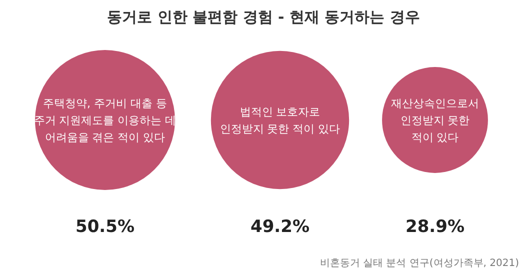 The width and height of the screenshot is (527, 276). I want to click on category-label: 법적인 보호자로 인정받지 못한 적이 있다, so click(280, 121).